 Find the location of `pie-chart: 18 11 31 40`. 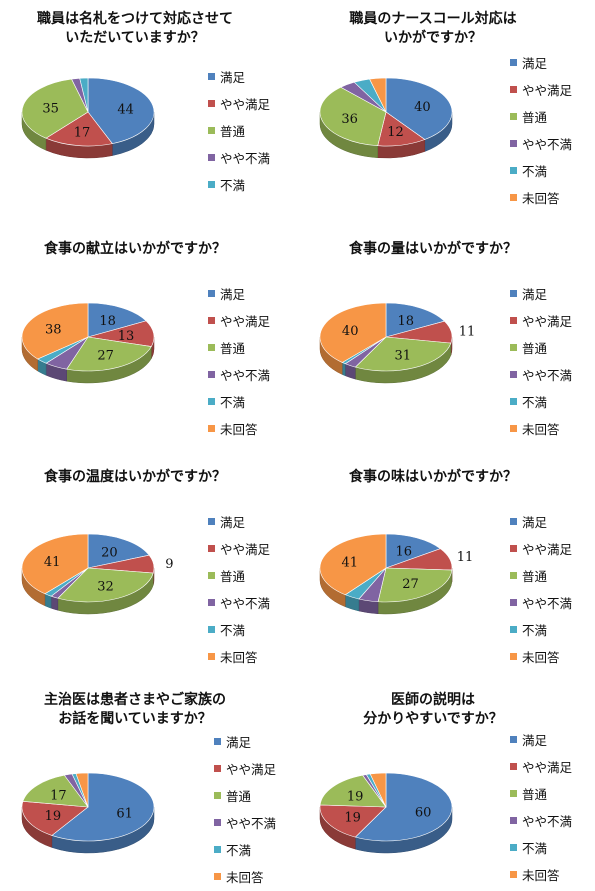

pie-chart: 18 11 31 40 is located at coordinates (397, 343).